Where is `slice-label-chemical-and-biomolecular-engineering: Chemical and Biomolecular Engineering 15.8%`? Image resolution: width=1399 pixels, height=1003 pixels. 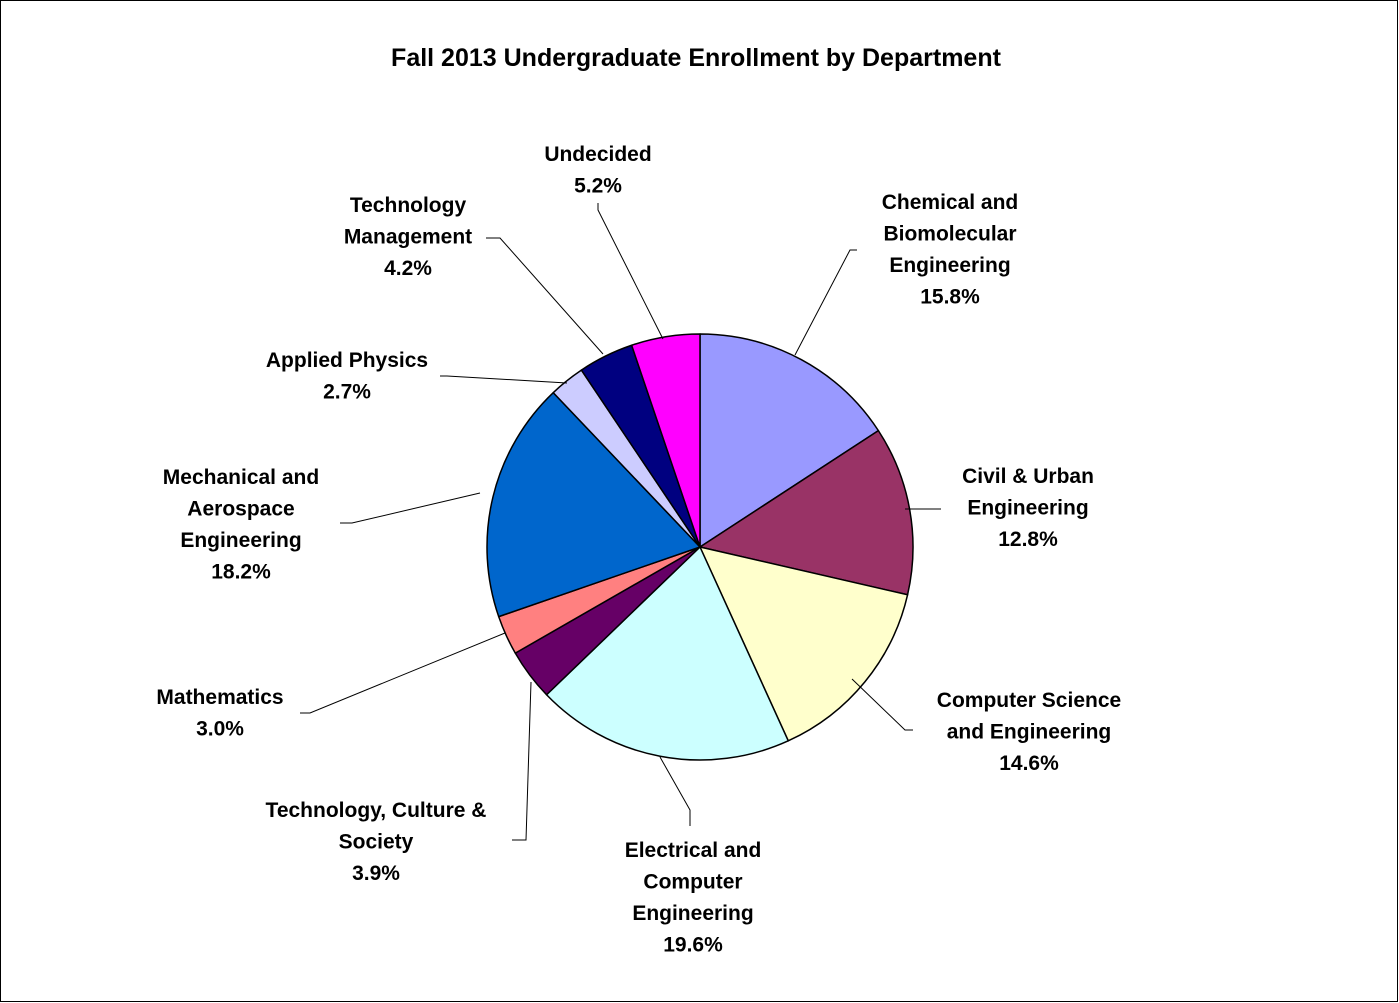
slice-label-chemical-and-biomolecular-engineering: Chemical and Biomolecular Engineering 15.8% is located at coordinates (950, 250).